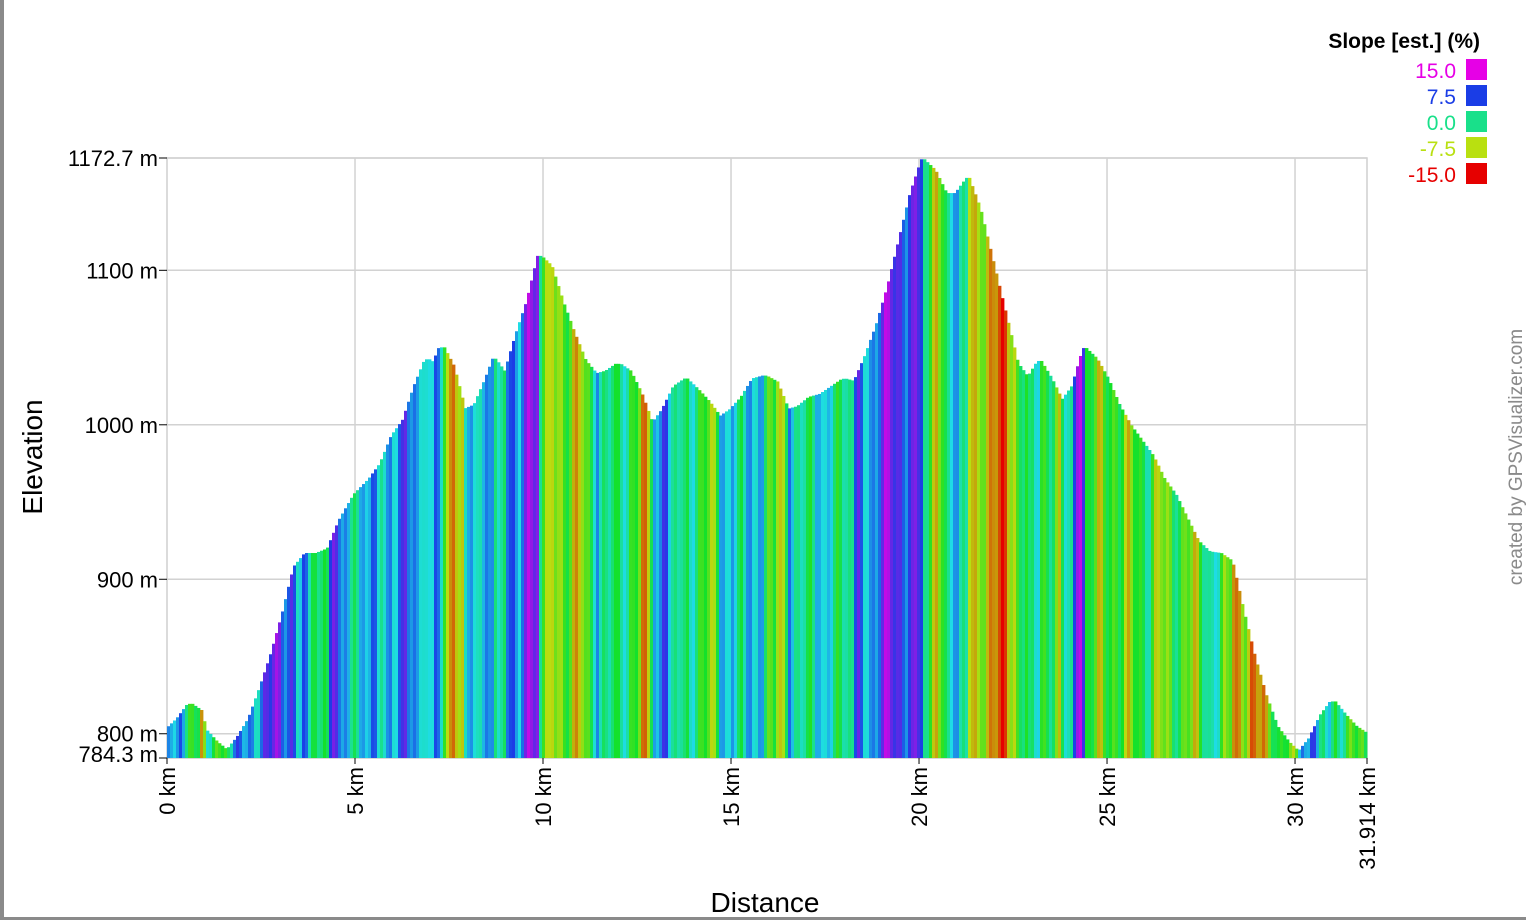  Describe the element at coordinates (543, 797) in the screenshot. I see `x-tick-label: 10 km` at that location.